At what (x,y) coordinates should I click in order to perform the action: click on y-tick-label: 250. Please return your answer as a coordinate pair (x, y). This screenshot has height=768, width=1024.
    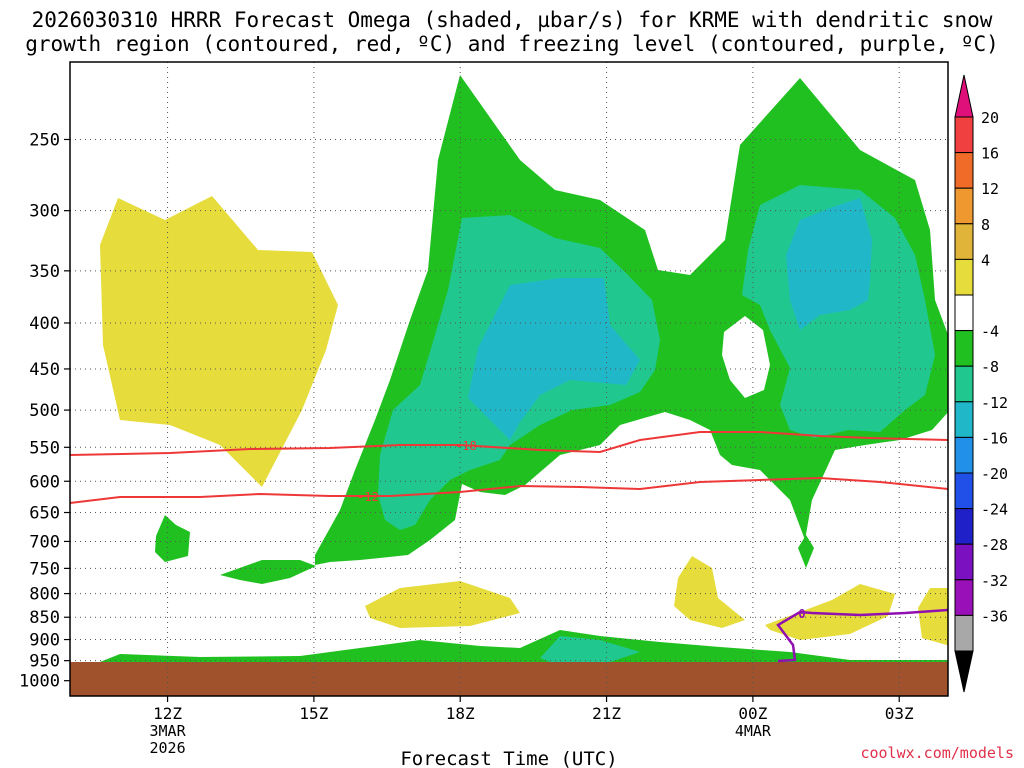
    Looking at the image, I should click on (44, 140).